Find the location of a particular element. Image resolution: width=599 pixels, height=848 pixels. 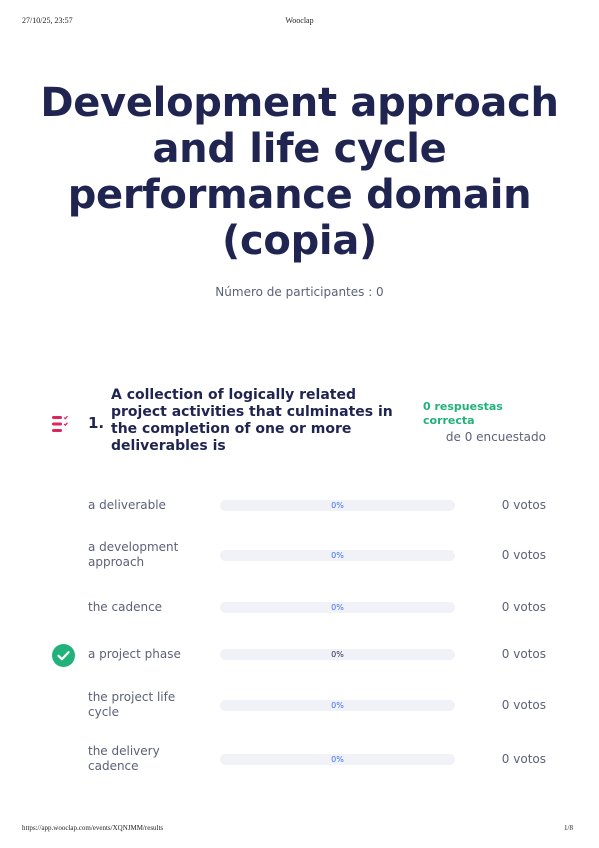

question-number: 1. is located at coordinates (96, 423).